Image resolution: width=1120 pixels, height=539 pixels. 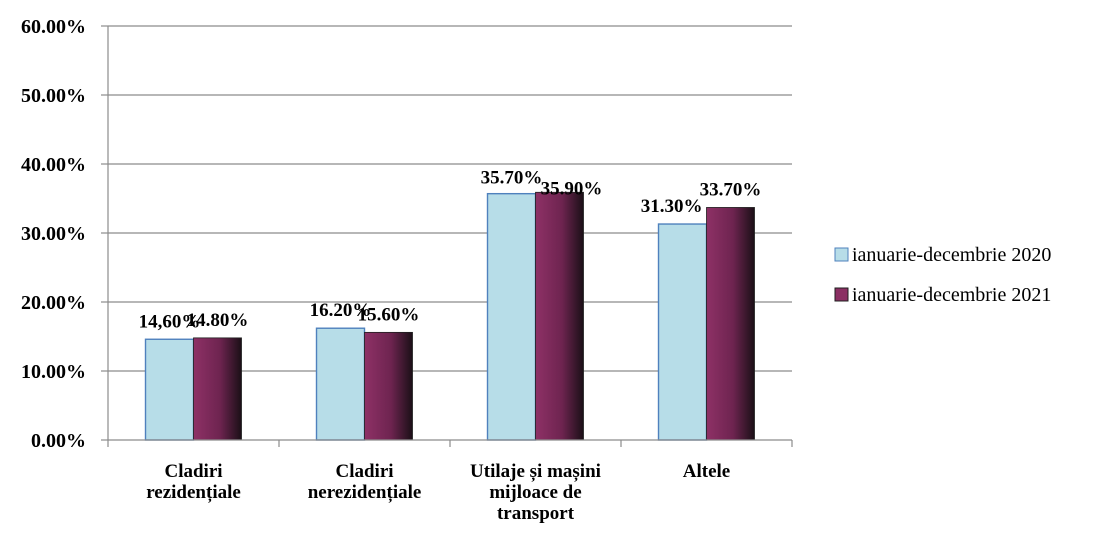 What do you see at coordinates (53, 165) in the screenshot?
I see `y-tick-label: 40.00%` at bounding box center [53, 165].